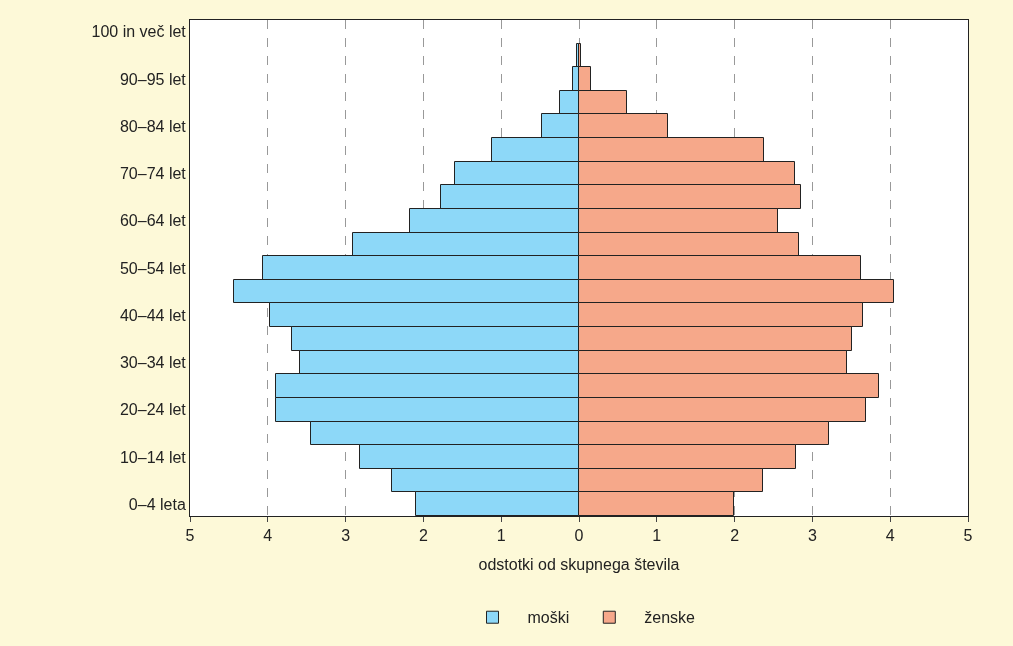 The width and height of the screenshot is (1013, 646). Describe the element at coordinates (153, 79) in the screenshot. I see `y-tick-label: 90–95 let` at that location.